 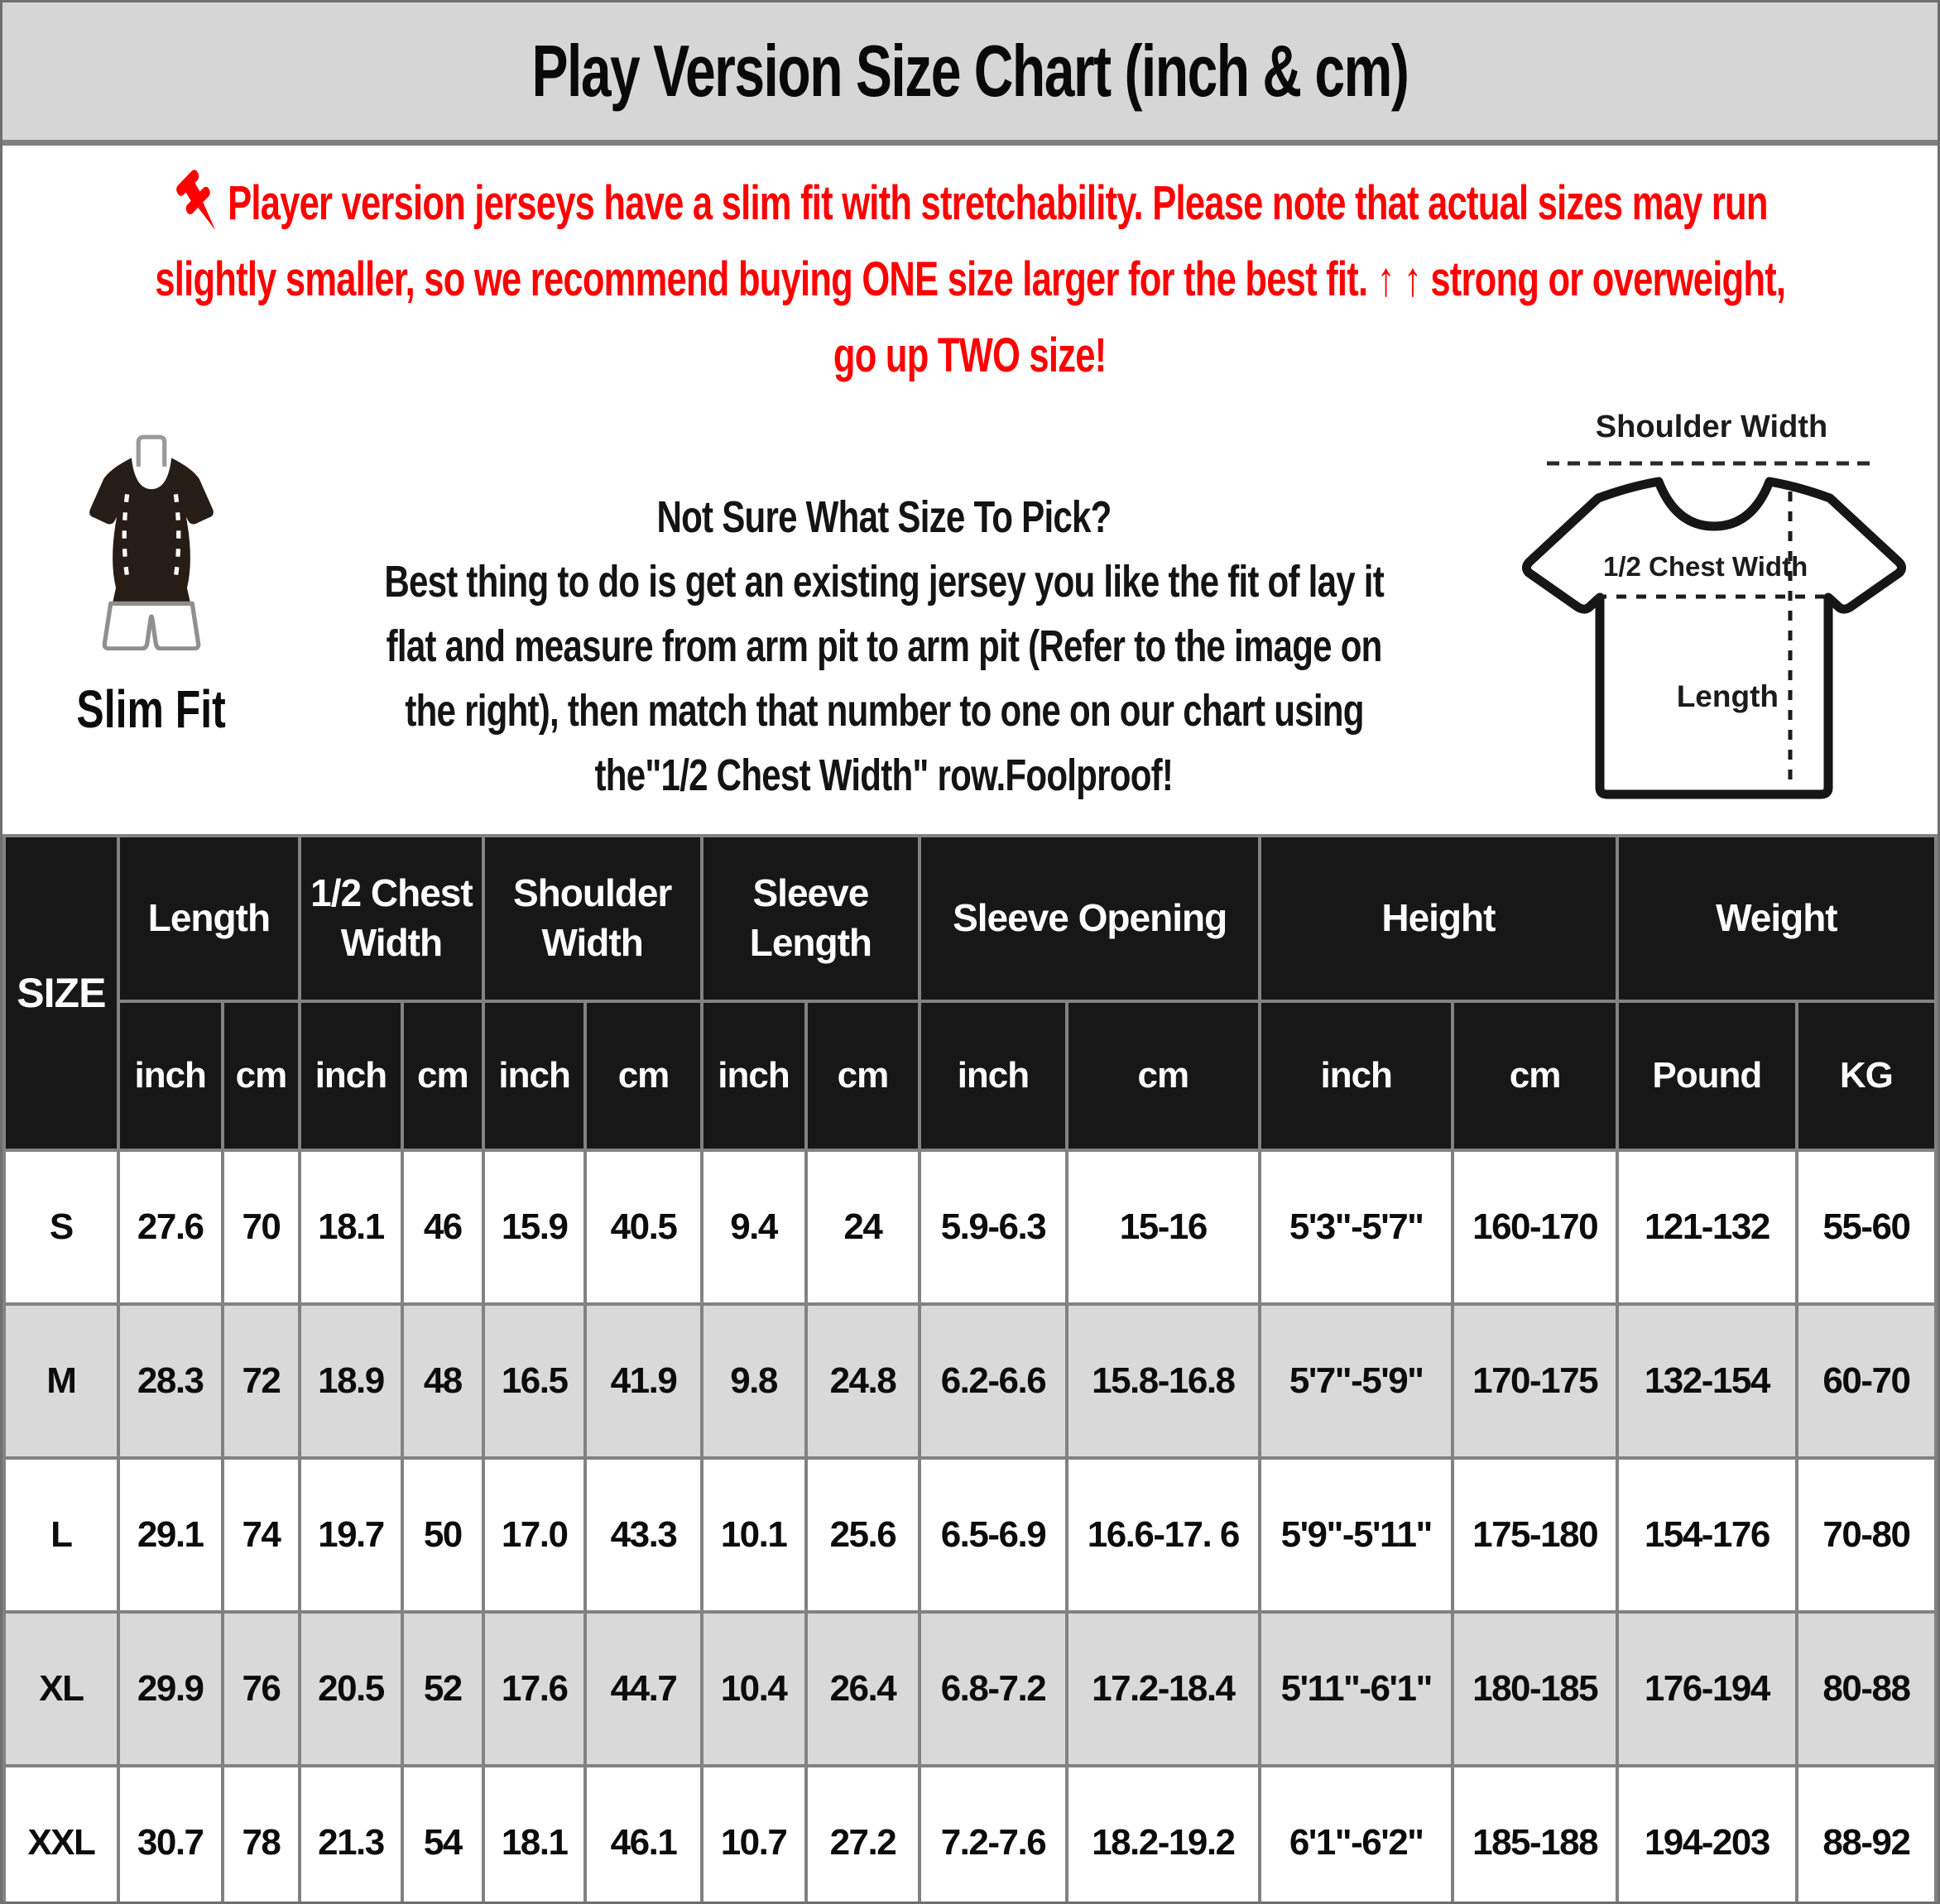 I want to click on value-cell: 15.8-16.8, so click(x=1163, y=1381).